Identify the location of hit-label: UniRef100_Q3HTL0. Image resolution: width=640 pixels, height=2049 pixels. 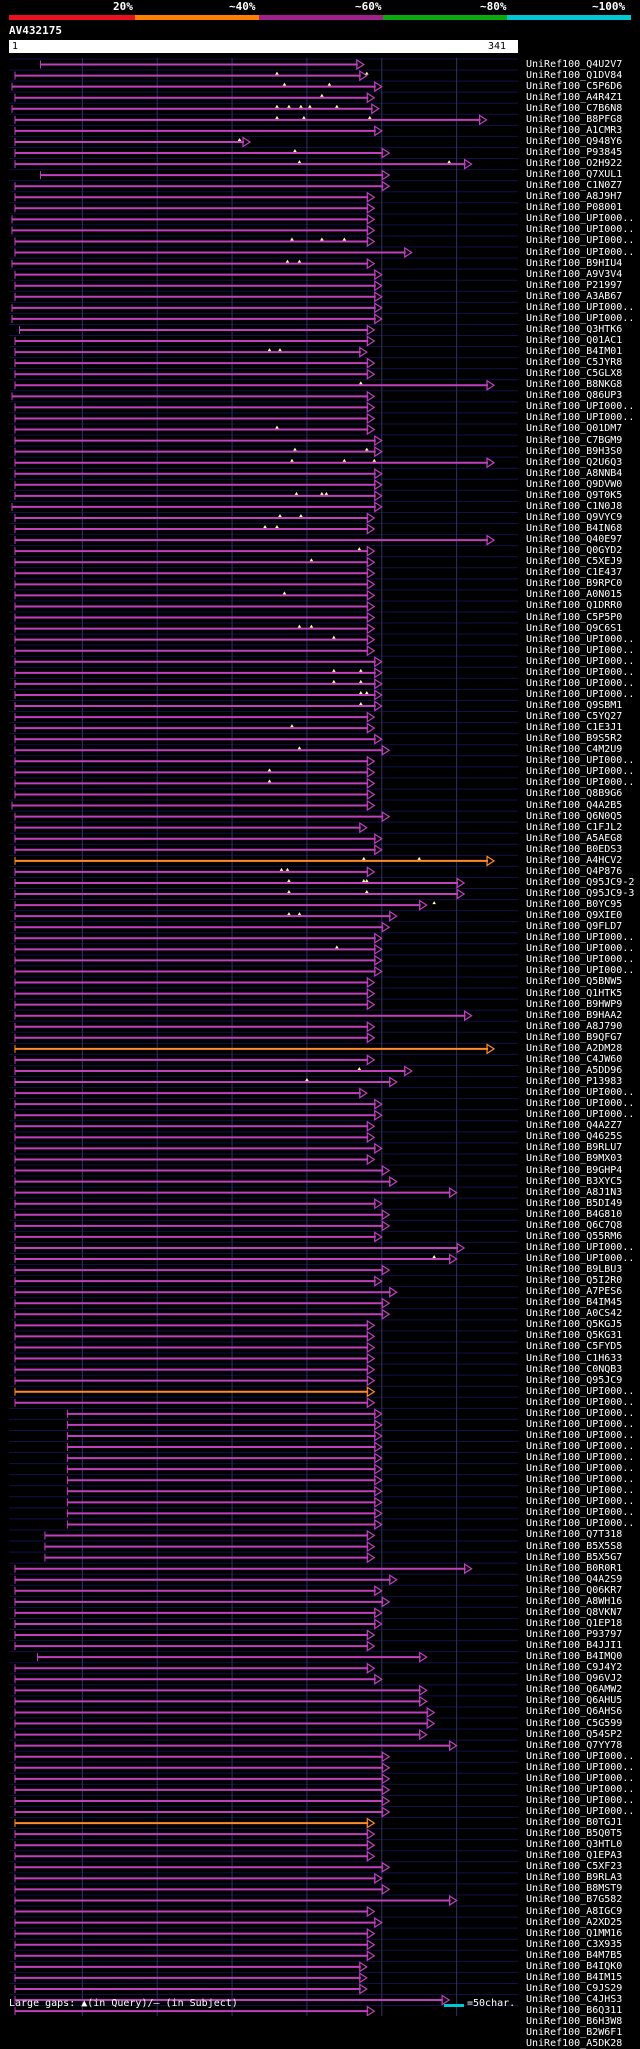
(574, 1845).